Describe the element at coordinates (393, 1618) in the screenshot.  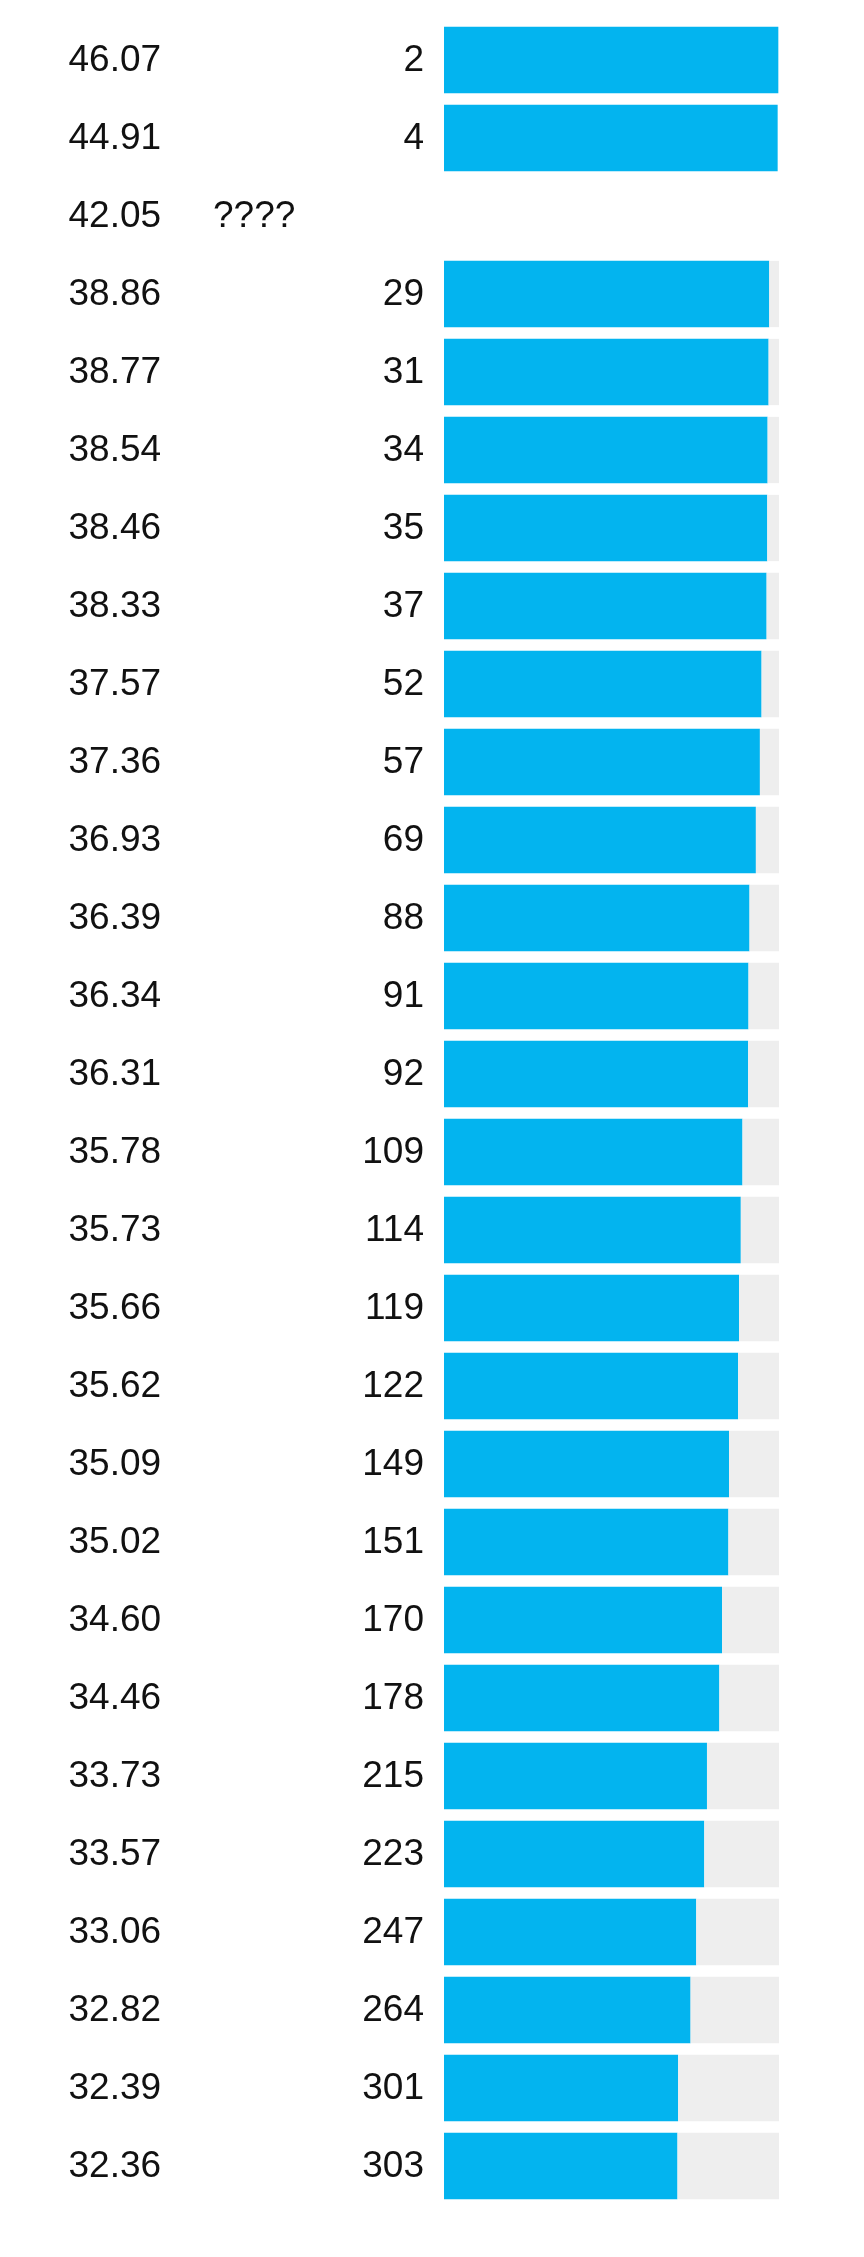
I see `text: 170` at that location.